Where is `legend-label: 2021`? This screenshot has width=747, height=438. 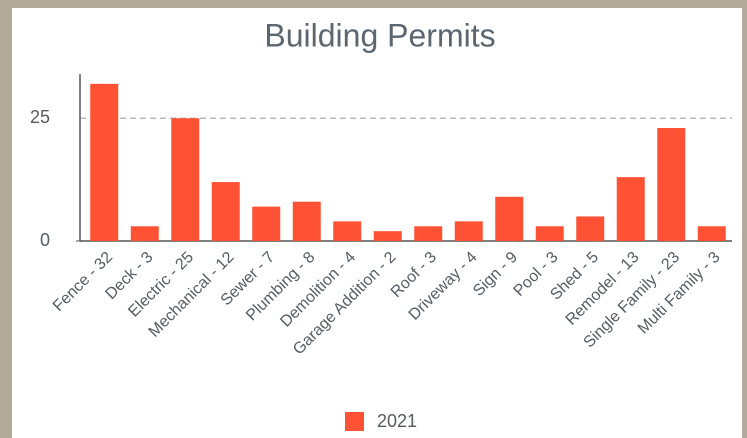 legend-label: 2021 is located at coordinates (397, 421).